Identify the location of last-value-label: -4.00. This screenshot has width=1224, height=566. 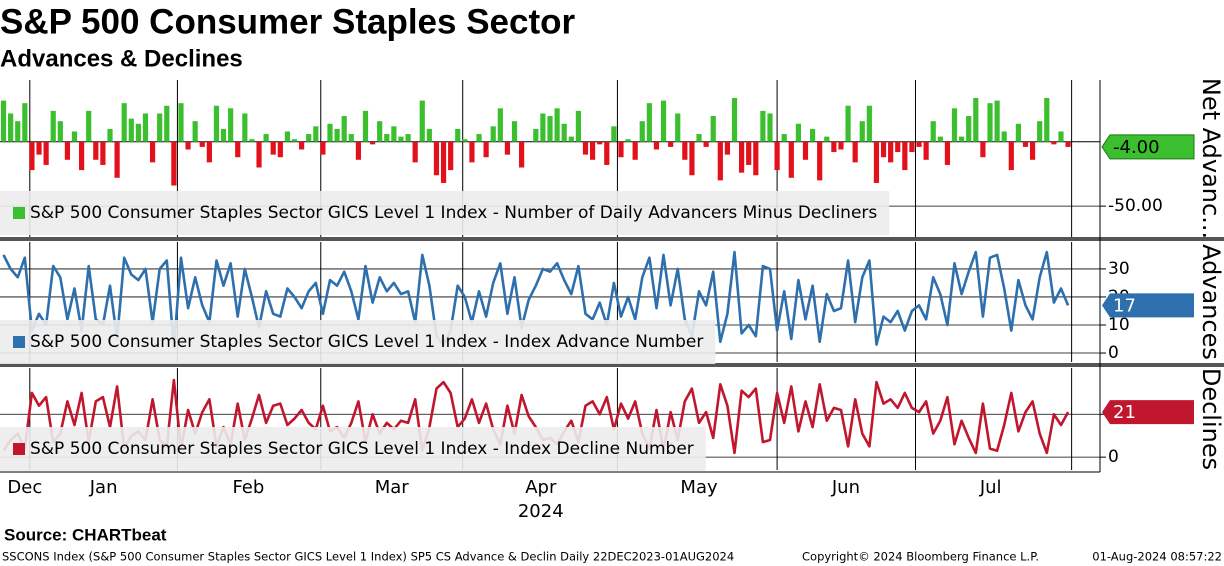
(1136, 147).